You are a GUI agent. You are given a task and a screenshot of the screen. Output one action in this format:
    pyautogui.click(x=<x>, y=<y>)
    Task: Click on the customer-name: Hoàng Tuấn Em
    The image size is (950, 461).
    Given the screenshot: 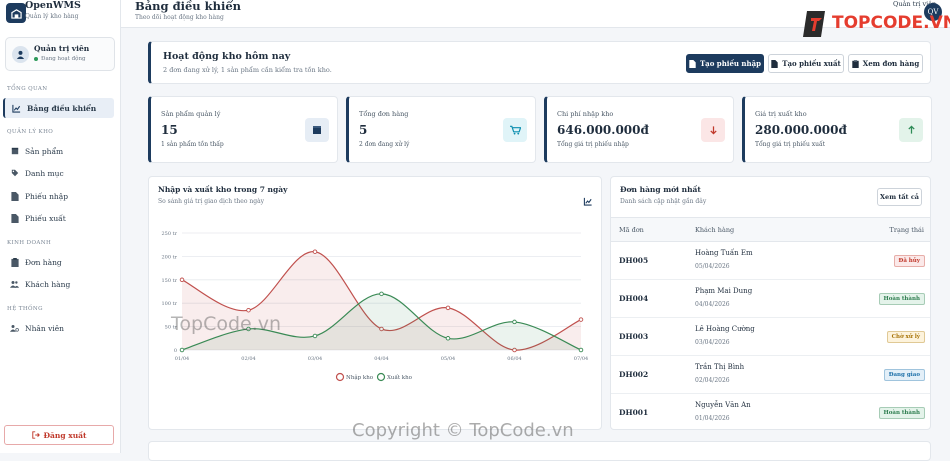 What is the action you would take?
    pyautogui.click(x=724, y=253)
    